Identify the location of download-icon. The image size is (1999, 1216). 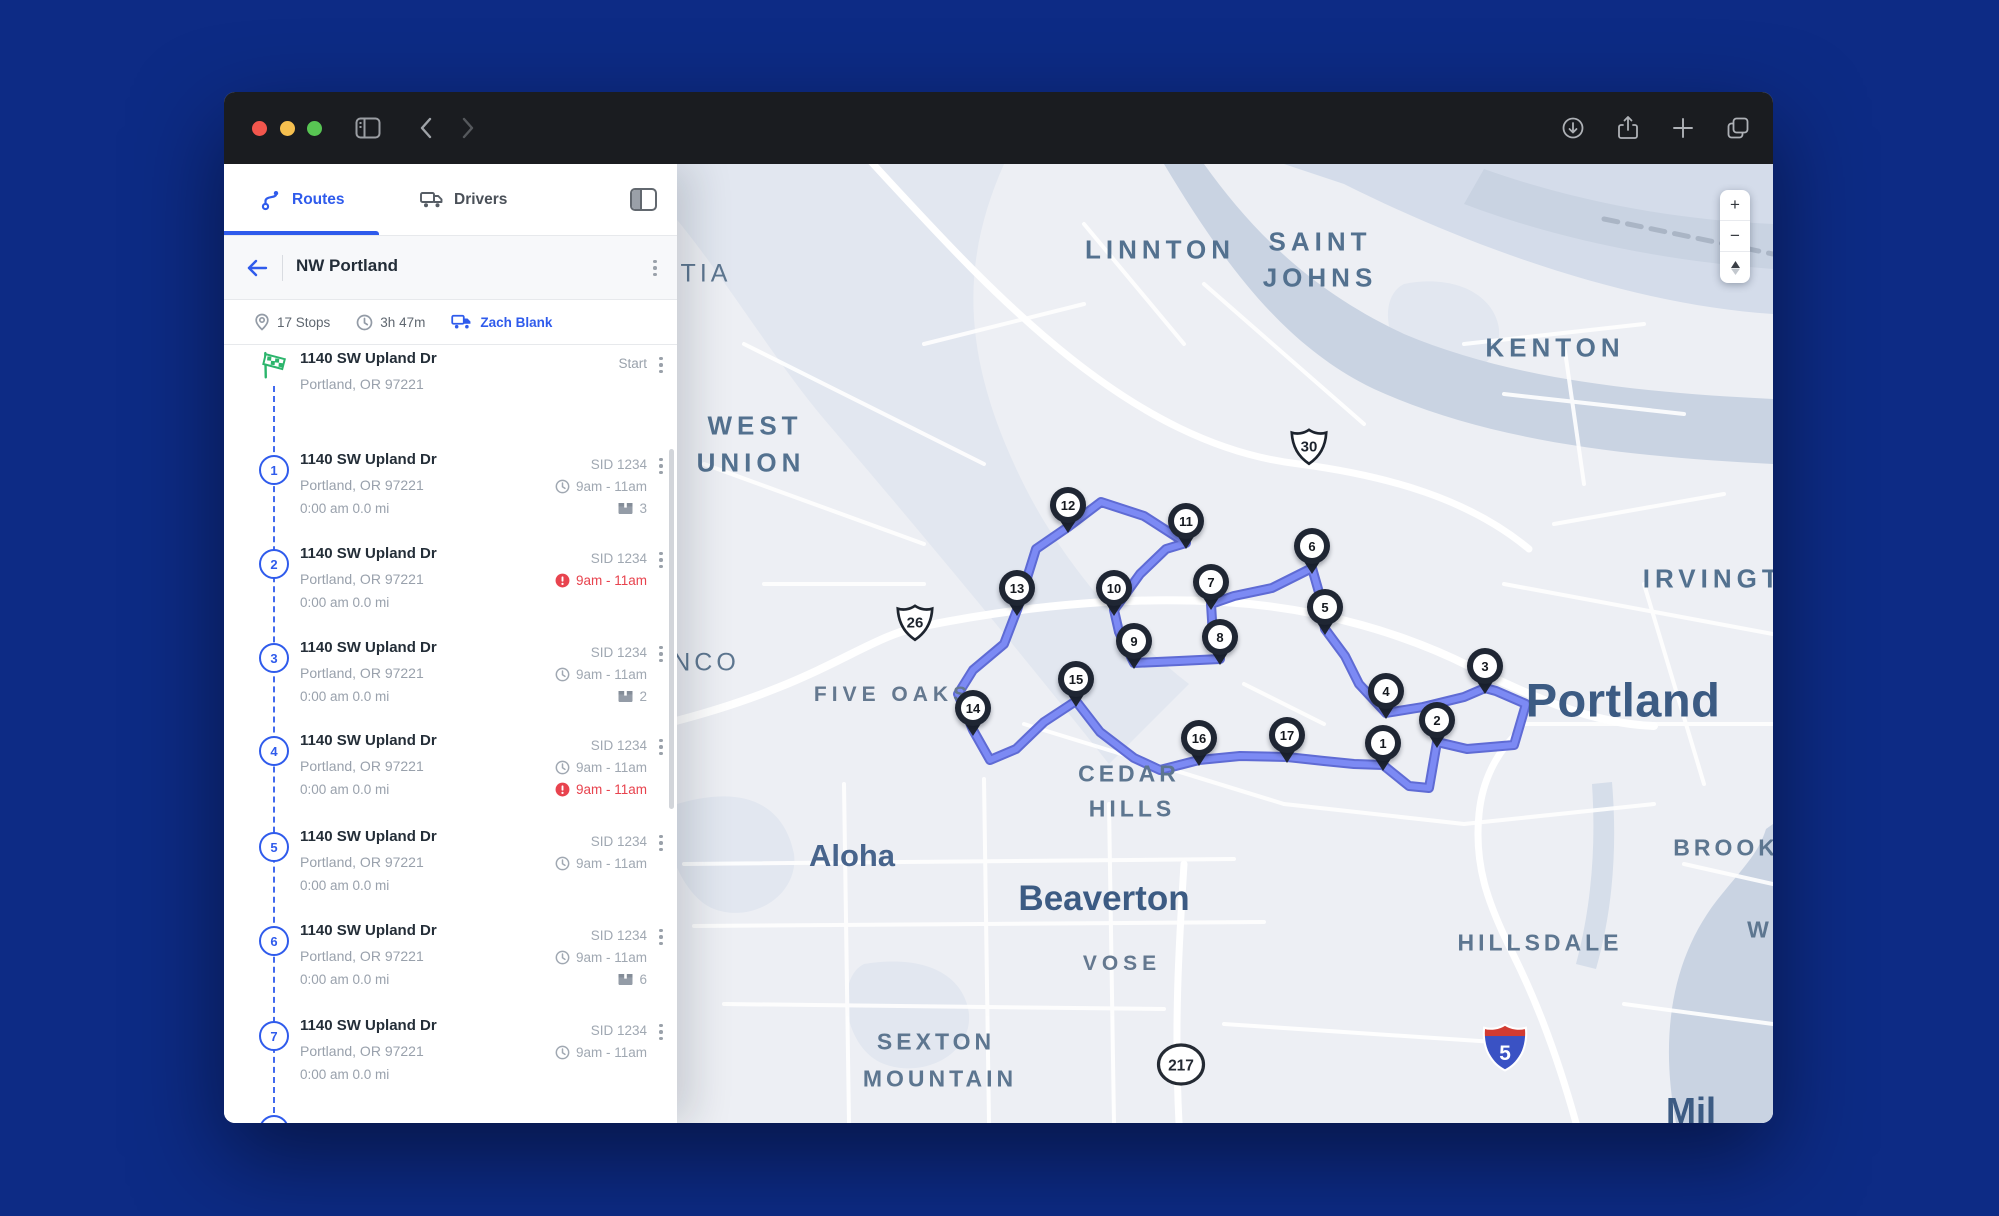
(1573, 128).